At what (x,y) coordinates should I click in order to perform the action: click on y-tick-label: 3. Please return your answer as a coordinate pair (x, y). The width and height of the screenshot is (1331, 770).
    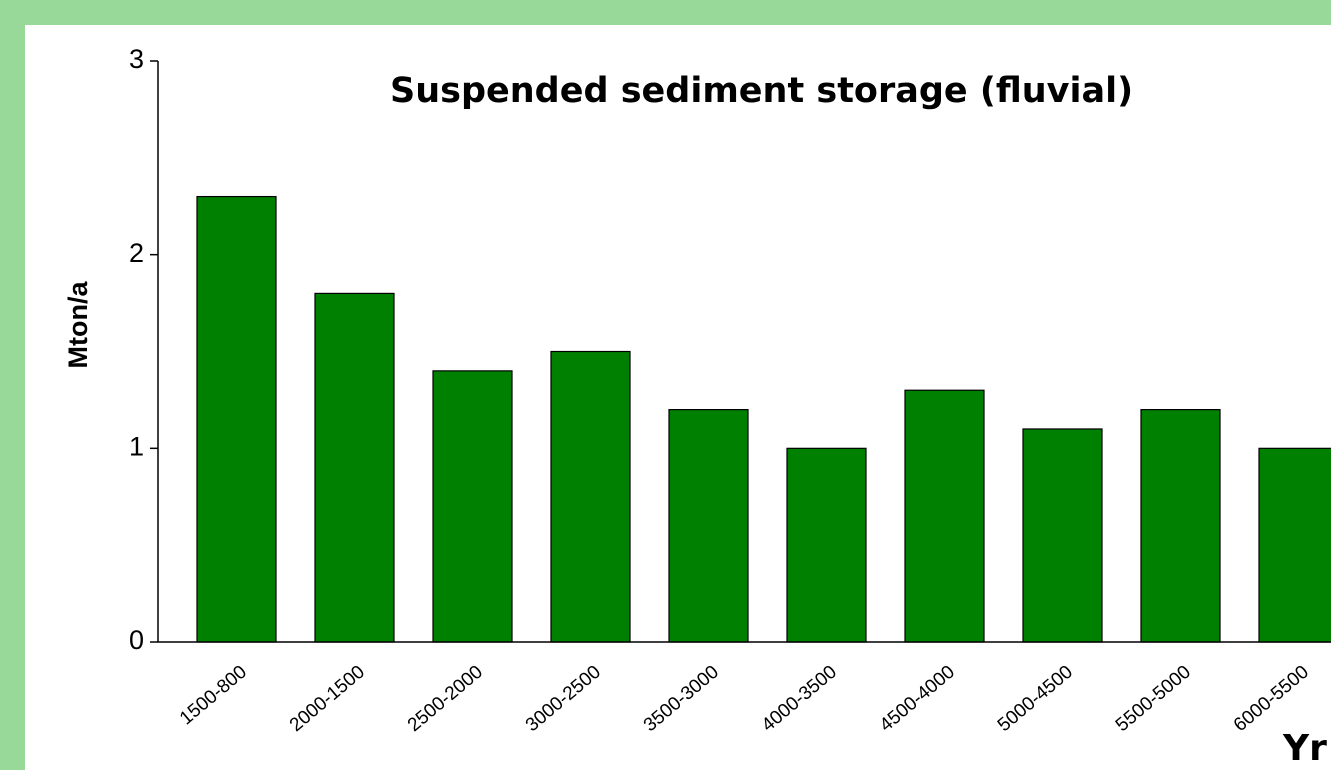
    Looking at the image, I should click on (136, 59).